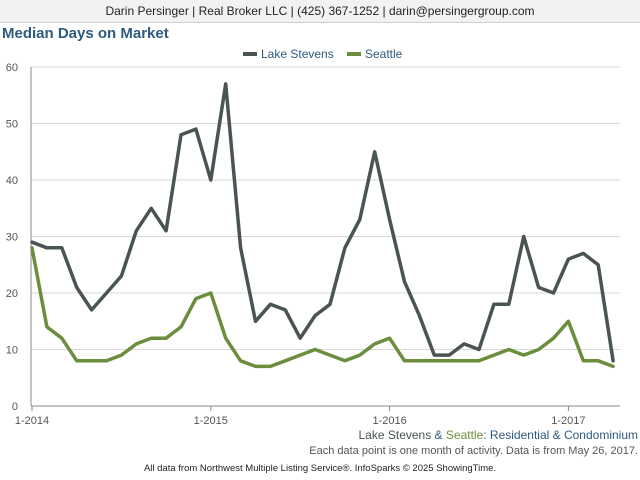 This screenshot has height=480, width=640. Describe the element at coordinates (384, 54) in the screenshot. I see `legend-label: Seattle` at that location.